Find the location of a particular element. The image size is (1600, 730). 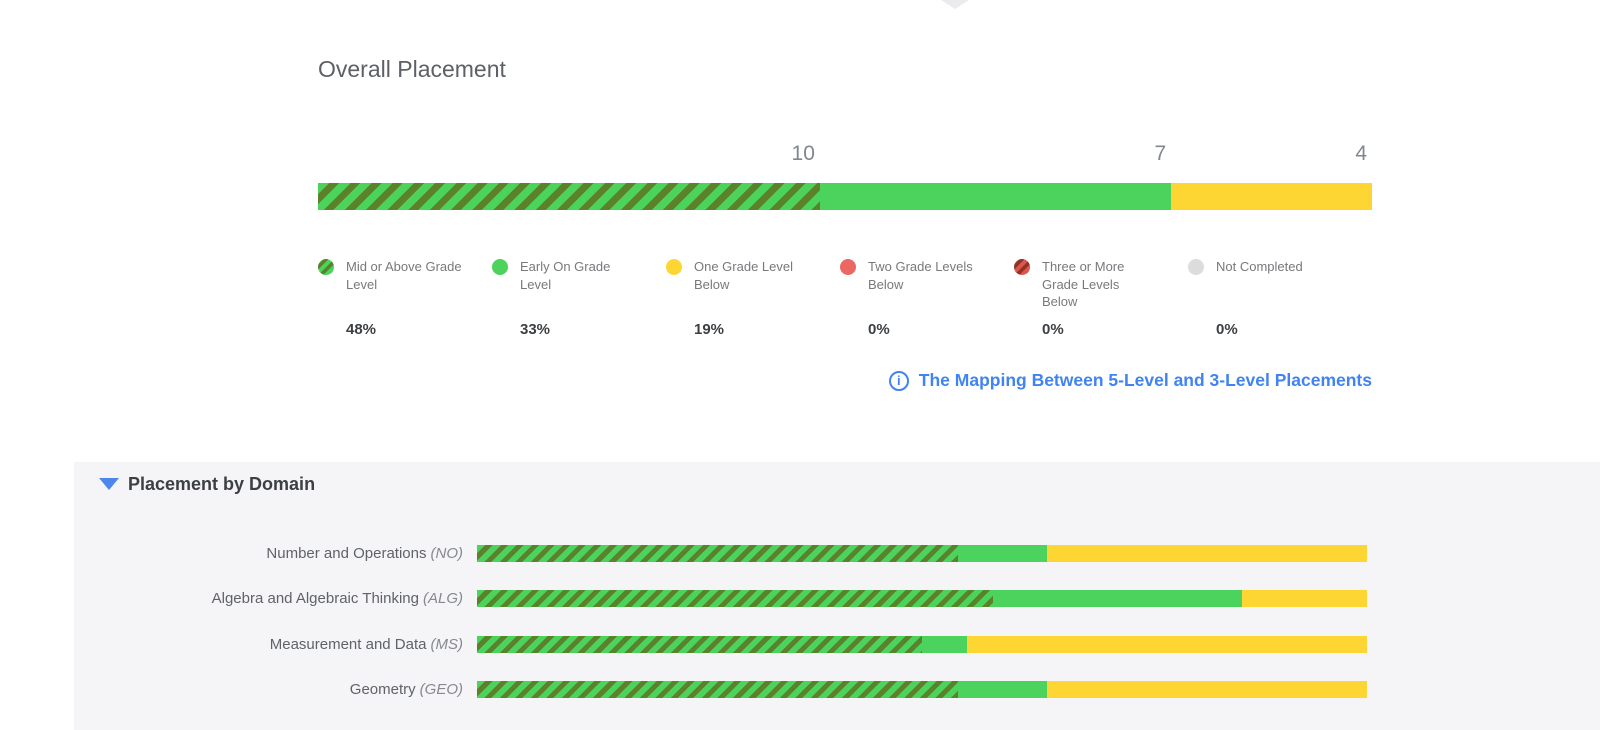

bar-count-labels: 10 7 4 is located at coordinates (845, 155).